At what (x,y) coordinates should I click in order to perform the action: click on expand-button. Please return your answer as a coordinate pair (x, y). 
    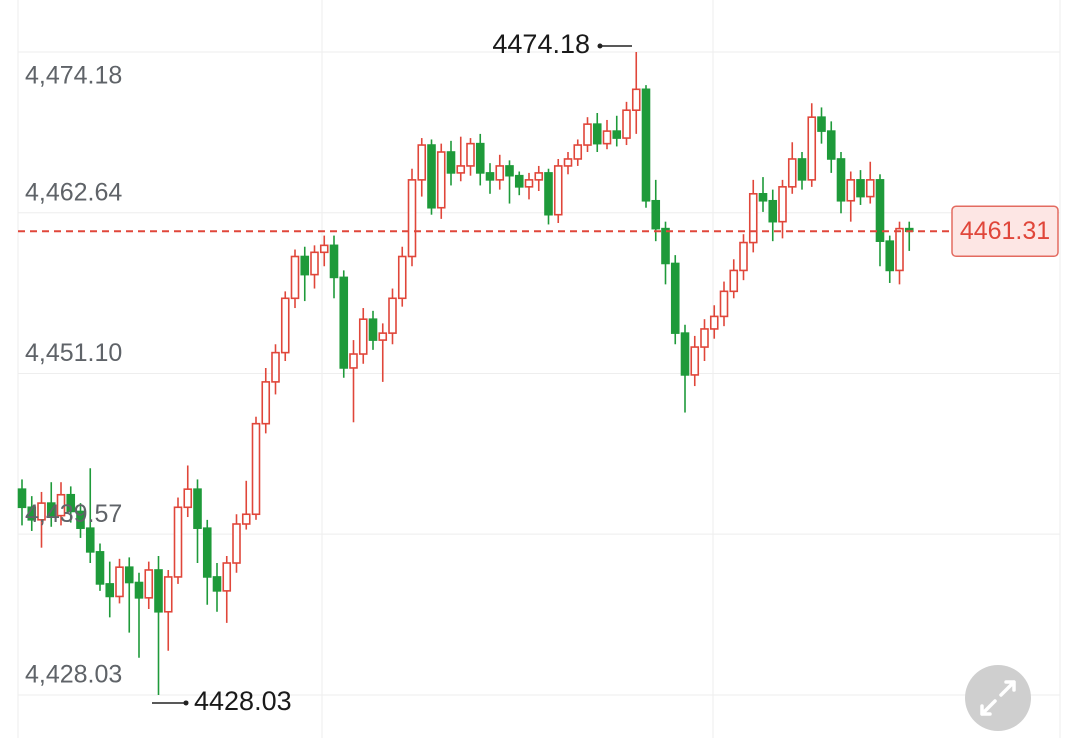
    Looking at the image, I should click on (998, 698).